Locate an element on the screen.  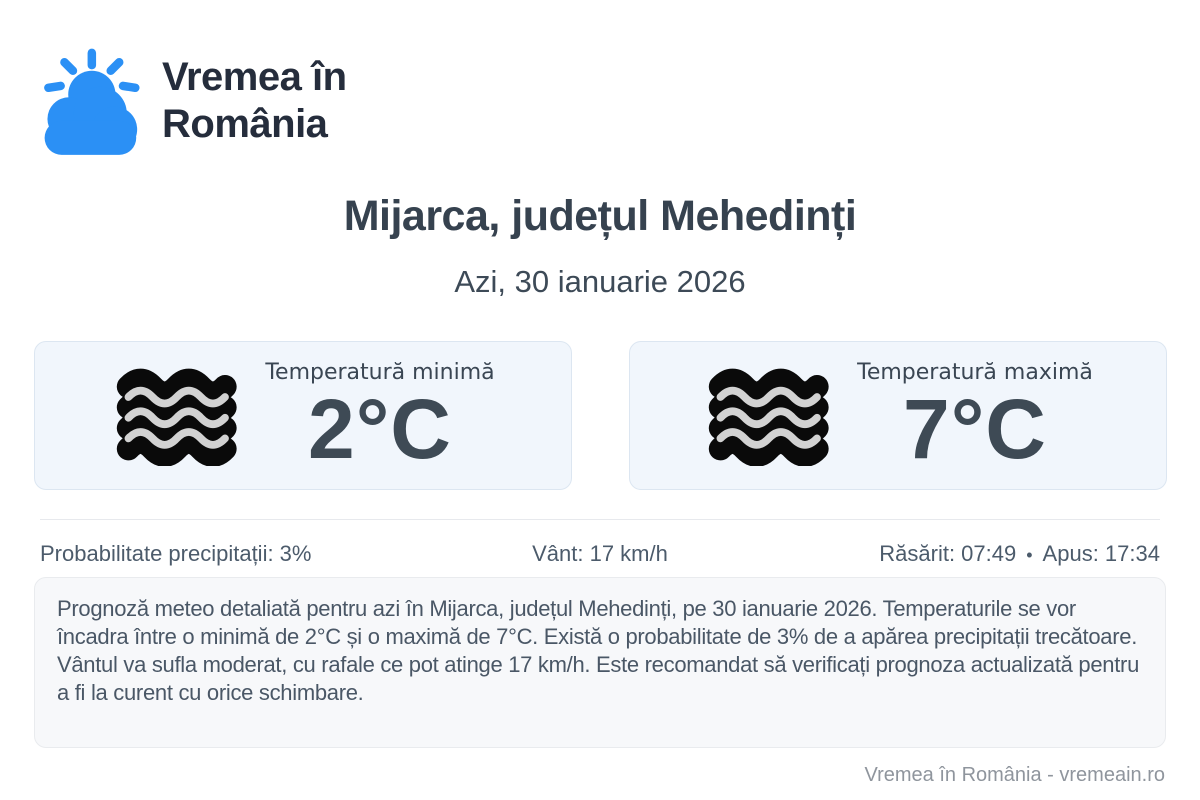
max-temp-text: Temperatură maximă 7°C is located at coordinates (975, 415).